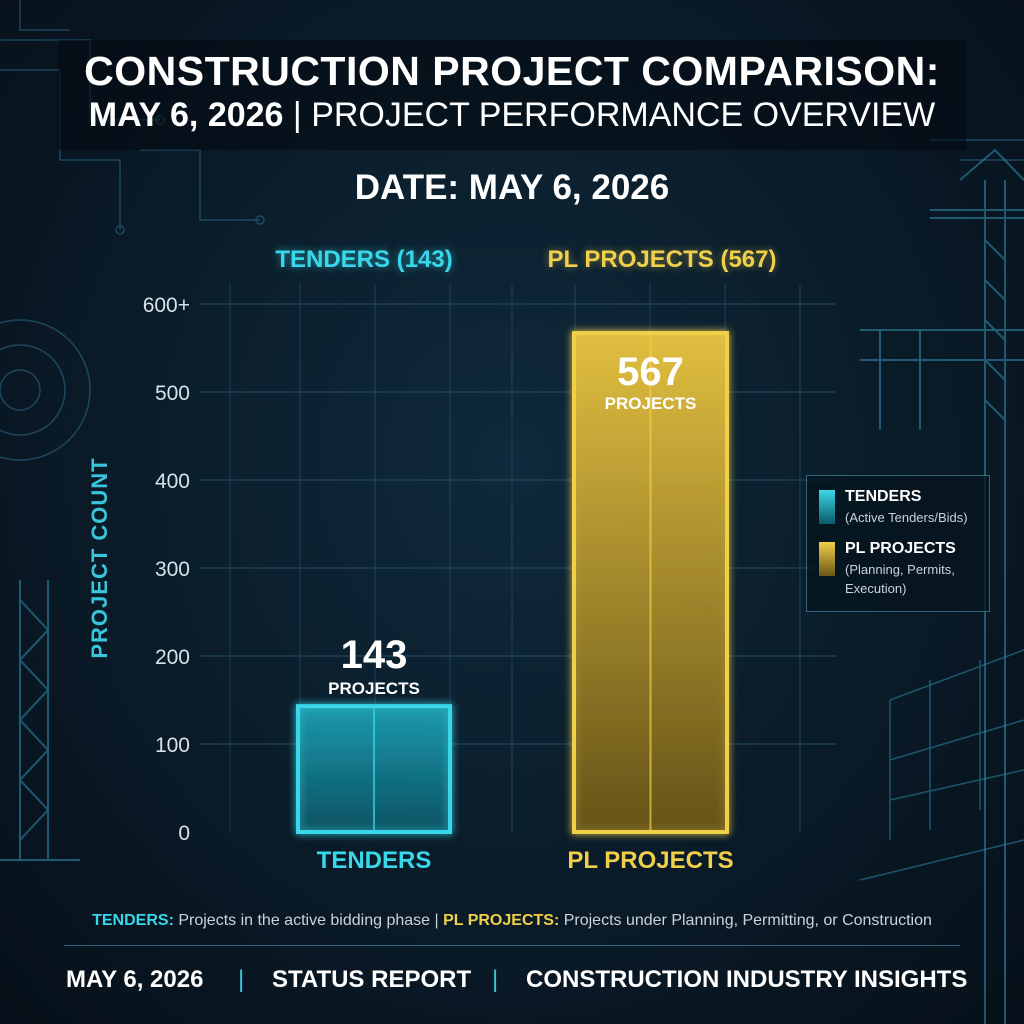  What do you see at coordinates (512, 945) in the screenshot?
I see `footer-divider` at bounding box center [512, 945].